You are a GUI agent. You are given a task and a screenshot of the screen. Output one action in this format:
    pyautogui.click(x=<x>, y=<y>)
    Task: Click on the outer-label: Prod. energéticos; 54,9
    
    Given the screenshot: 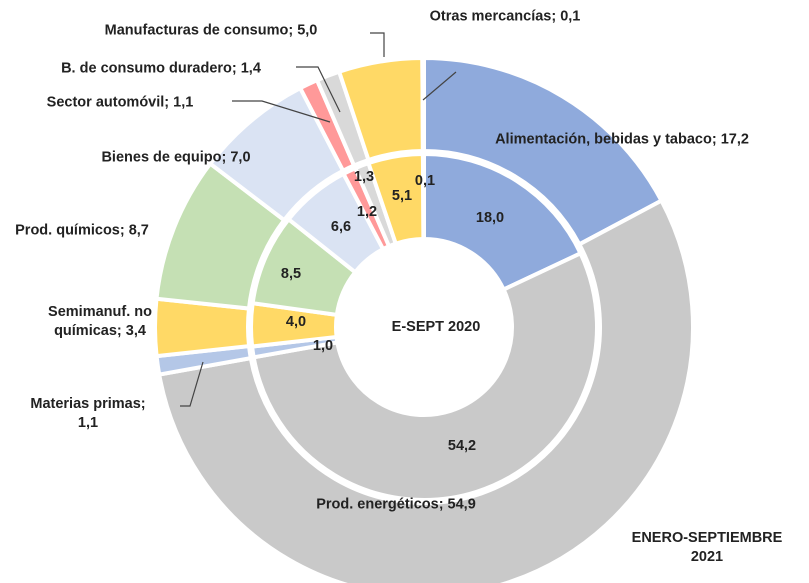 What is the action you would take?
    pyautogui.click(x=396, y=504)
    